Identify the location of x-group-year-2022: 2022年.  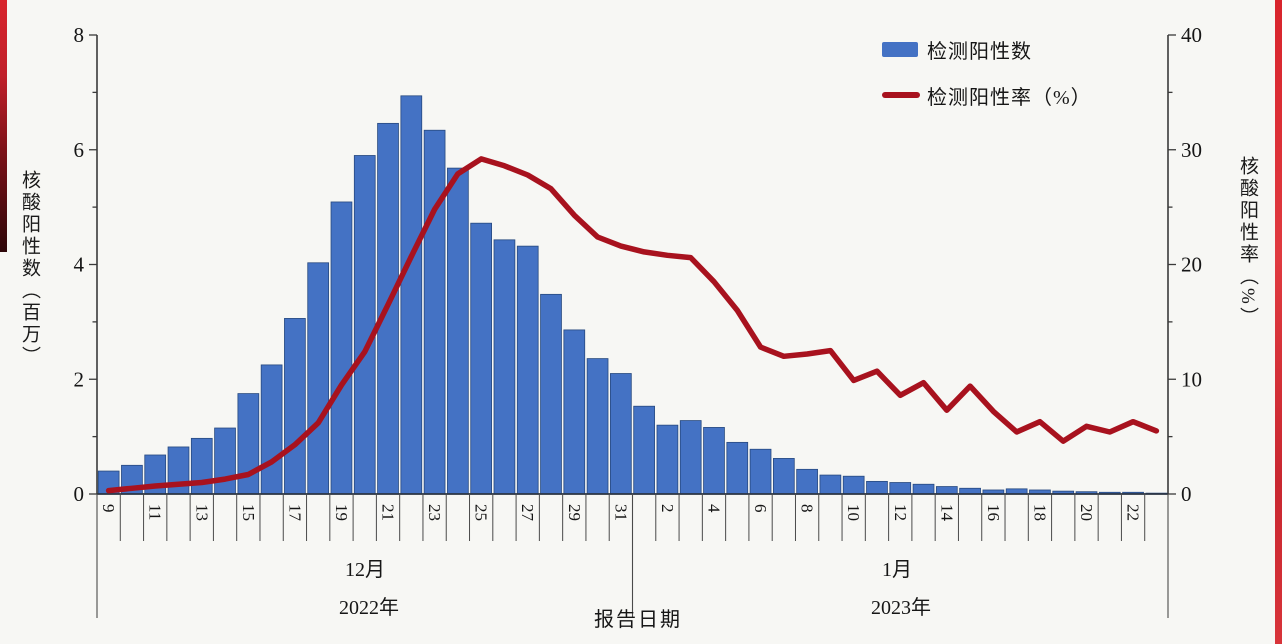
(369, 608).